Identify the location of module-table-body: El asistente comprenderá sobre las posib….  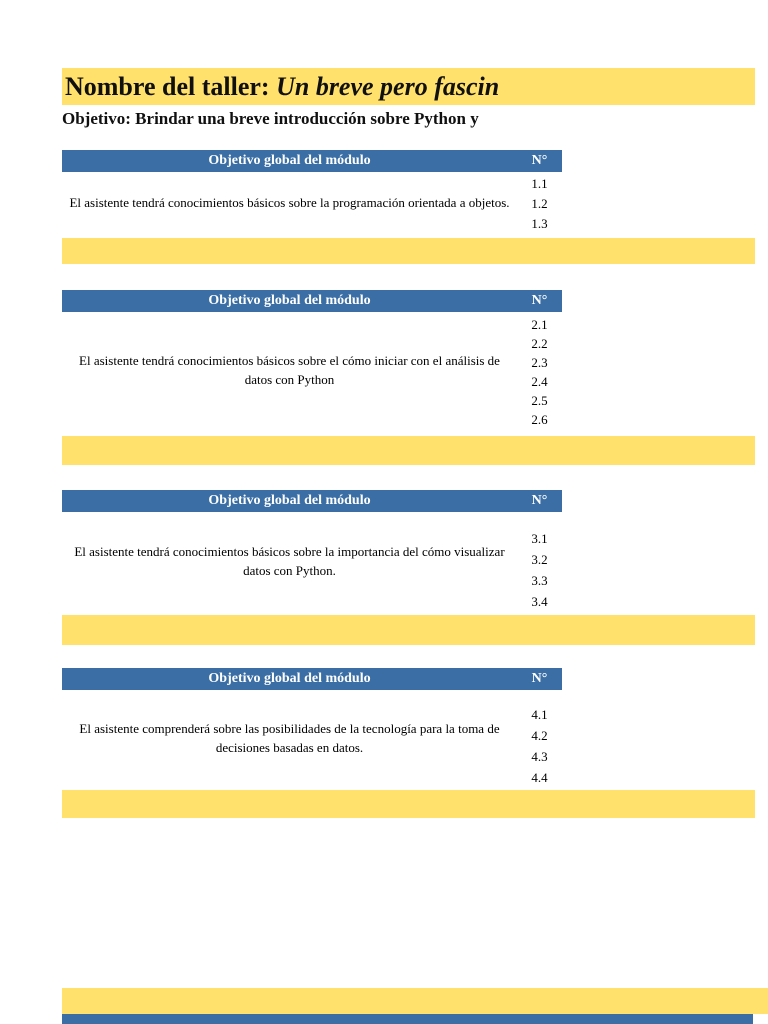
(312, 739).